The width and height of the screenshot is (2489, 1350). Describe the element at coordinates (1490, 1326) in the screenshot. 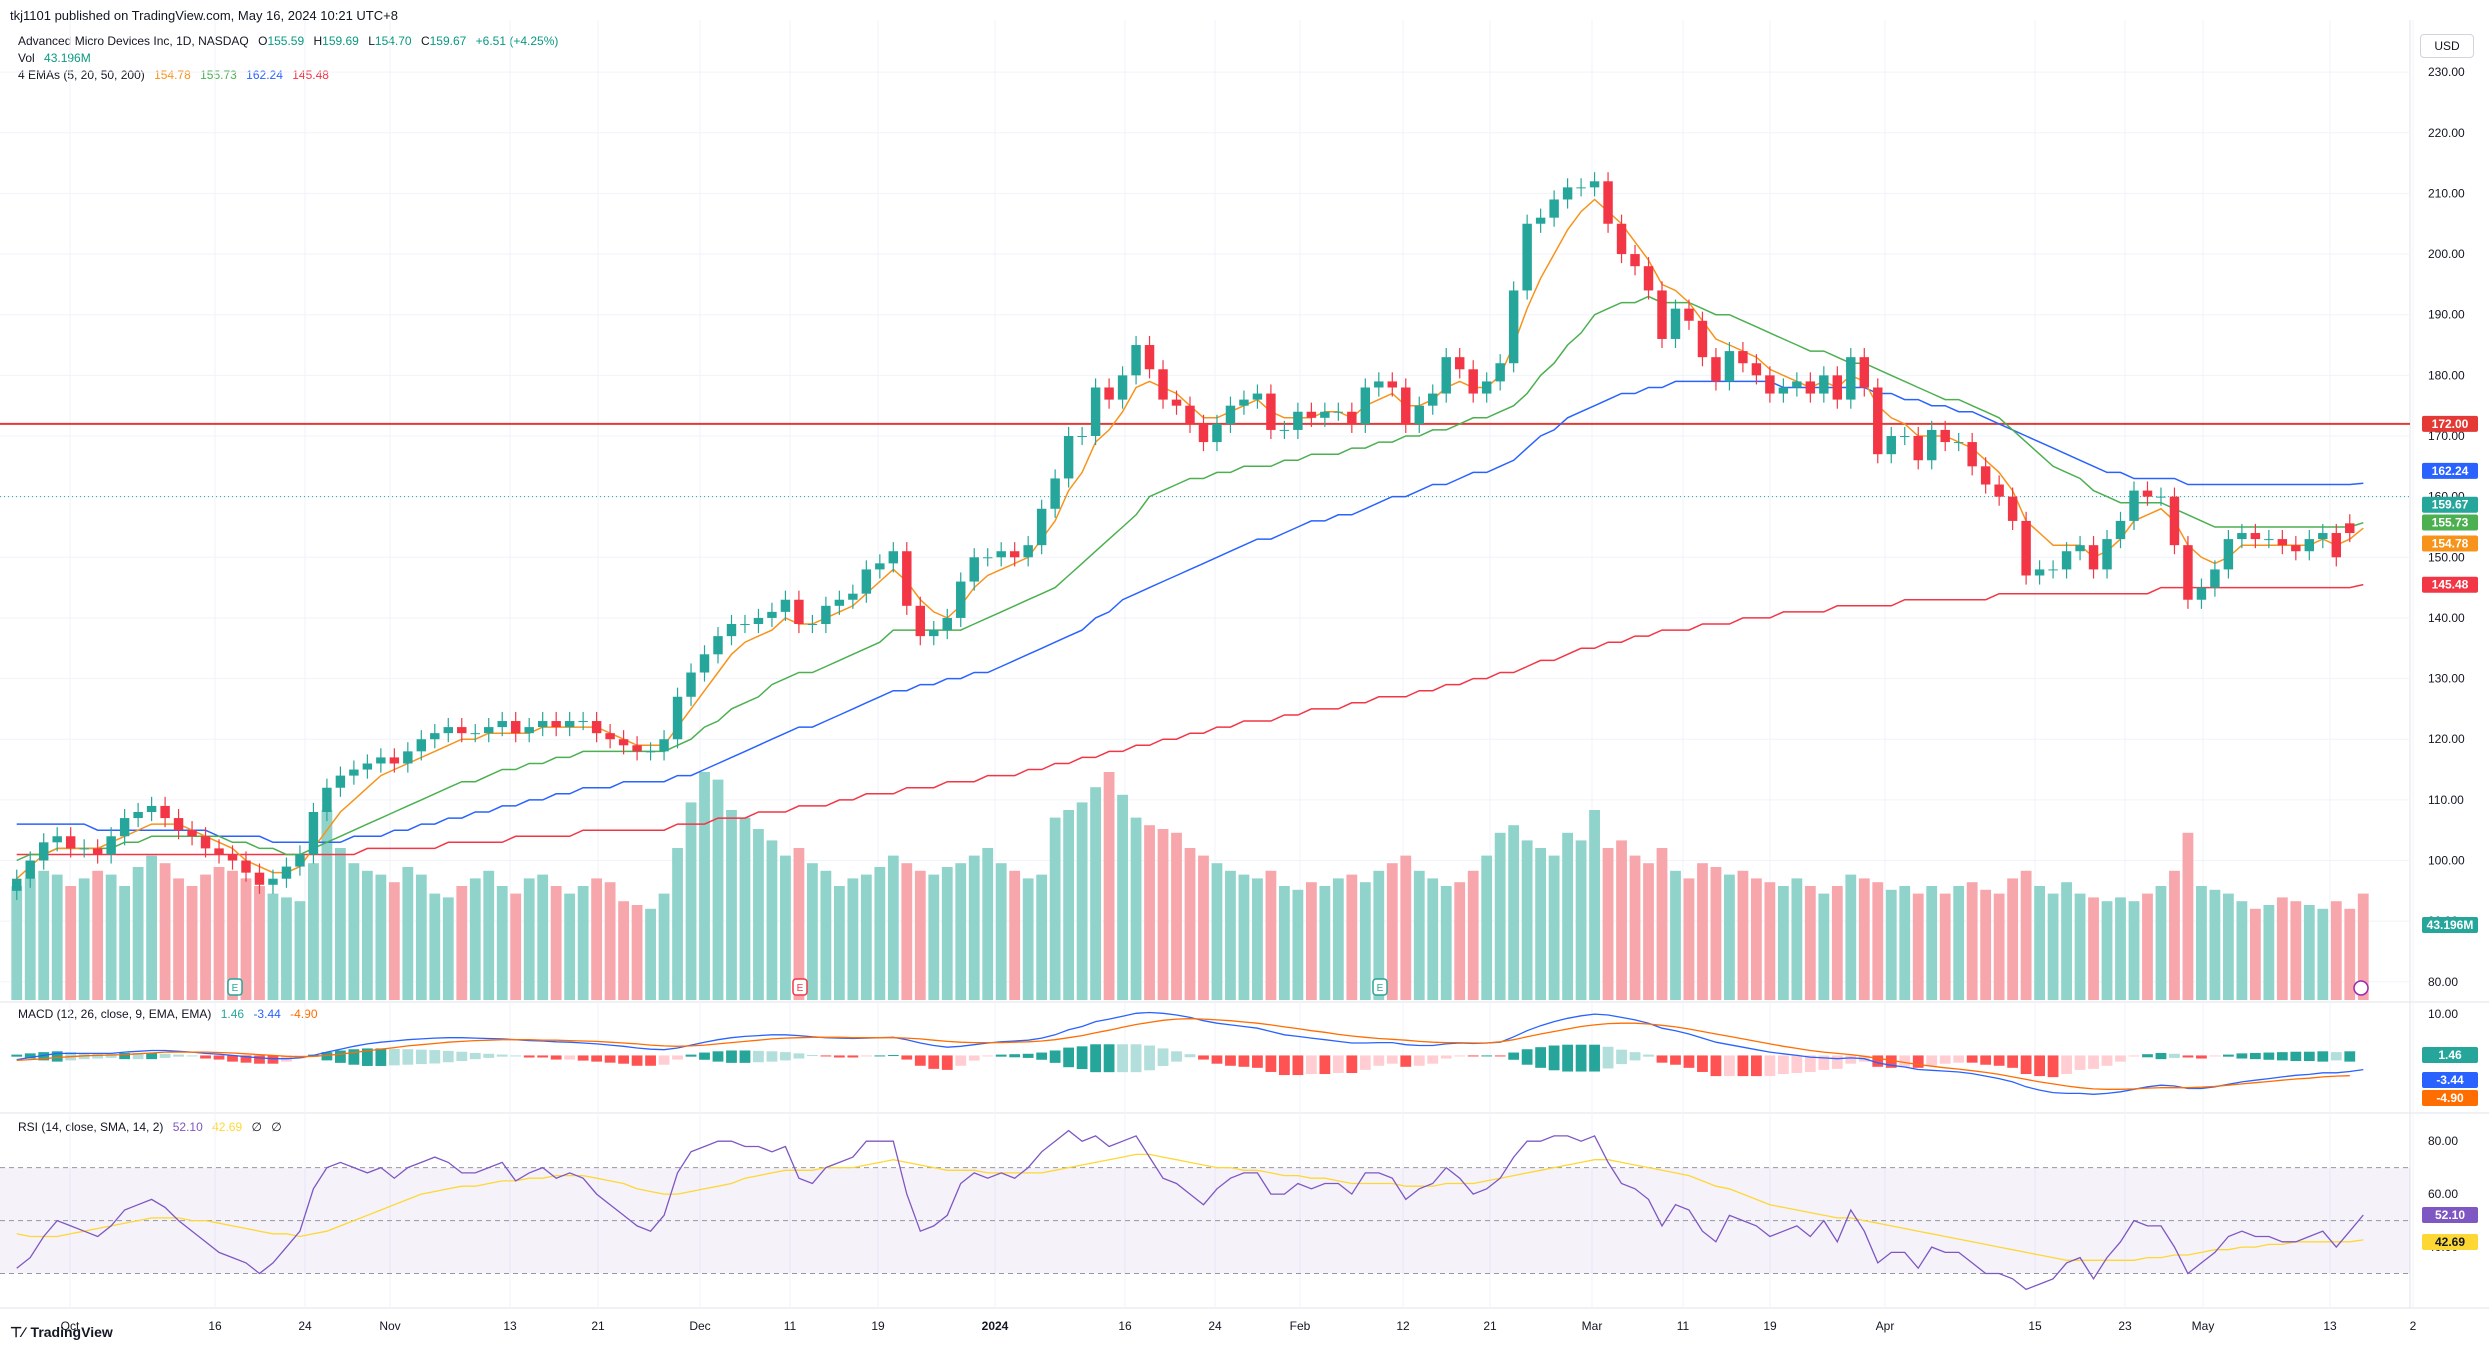

I see `time-tick-label: 21` at that location.